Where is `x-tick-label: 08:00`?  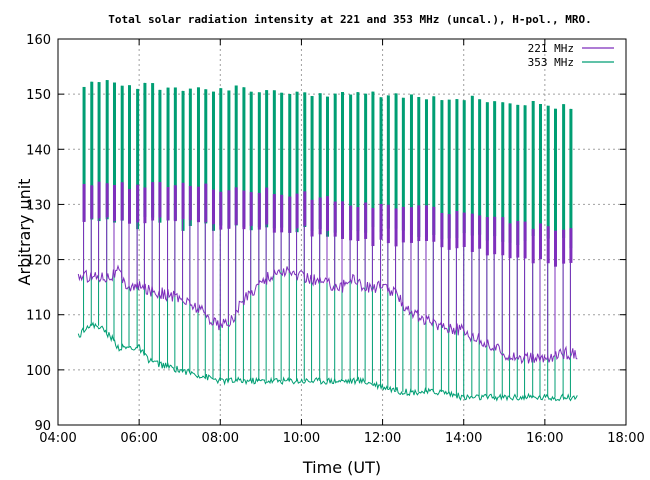
x-tick-label: 08:00 is located at coordinates (220, 438).